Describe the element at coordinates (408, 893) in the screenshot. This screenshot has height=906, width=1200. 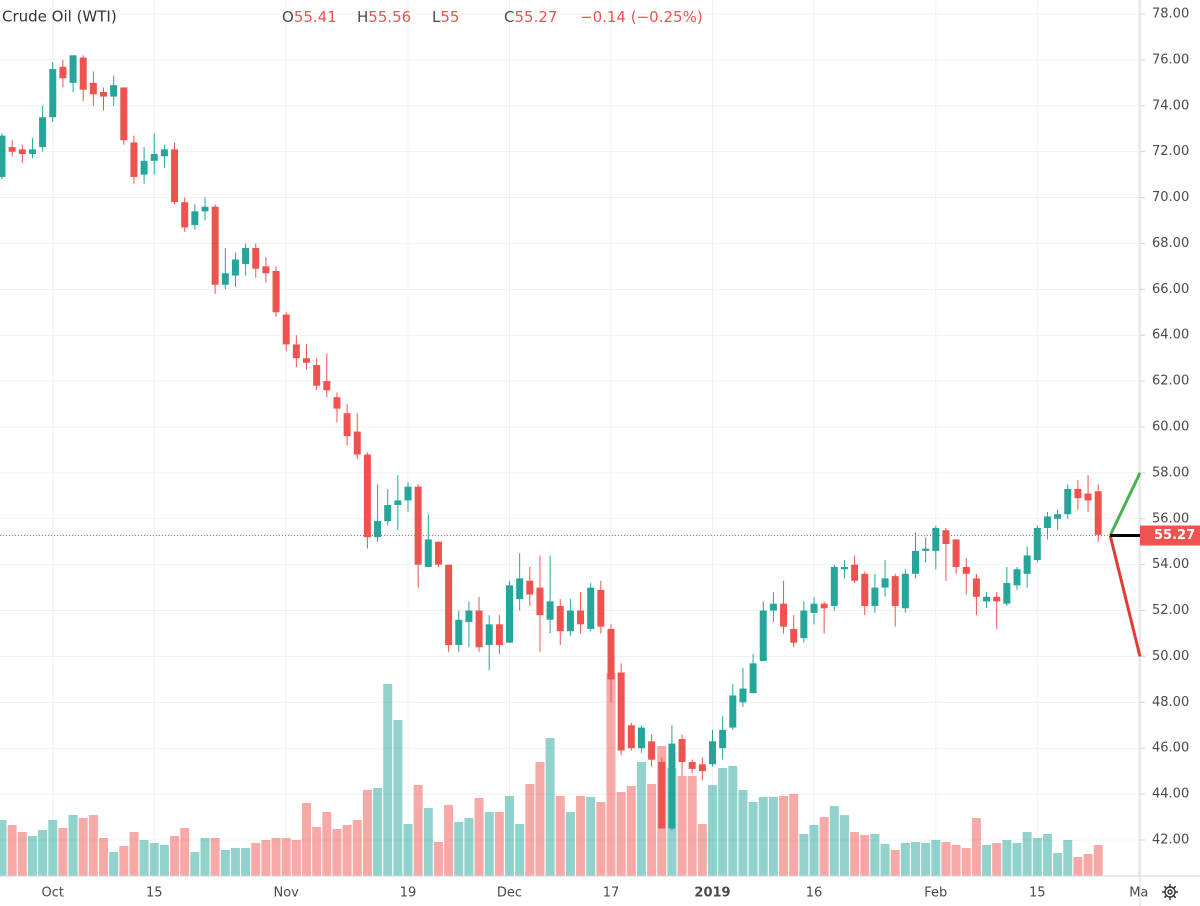
I see `x-tick-label: 19` at that location.